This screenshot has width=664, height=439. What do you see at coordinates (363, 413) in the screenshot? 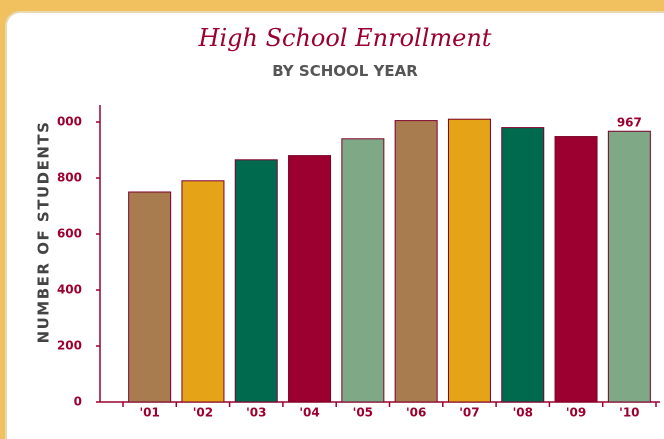
I see `x-tick-label: '05` at bounding box center [363, 413].